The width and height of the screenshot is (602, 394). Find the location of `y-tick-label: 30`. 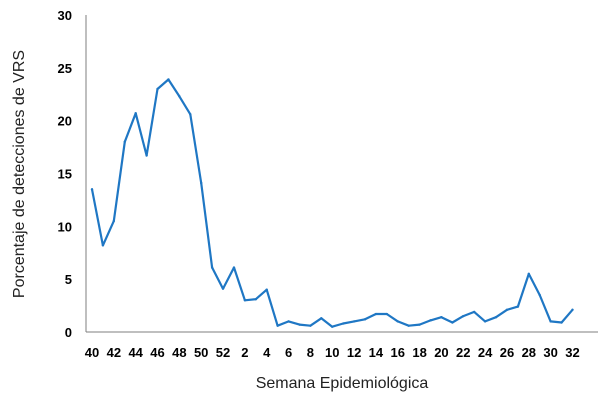

y-tick-label: 30 is located at coordinates (65, 15).